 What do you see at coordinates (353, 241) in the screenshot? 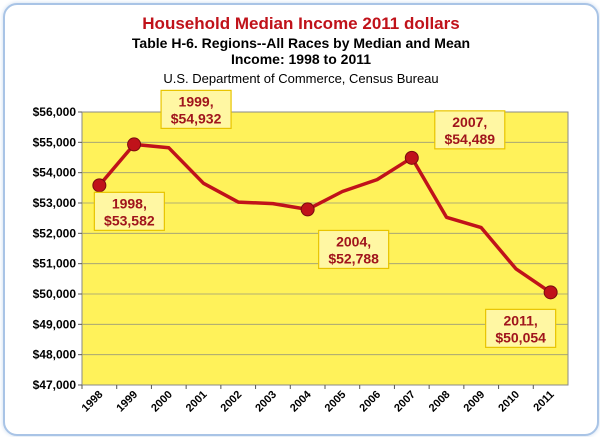
I see `annotation-year: 2004,` at bounding box center [353, 241].